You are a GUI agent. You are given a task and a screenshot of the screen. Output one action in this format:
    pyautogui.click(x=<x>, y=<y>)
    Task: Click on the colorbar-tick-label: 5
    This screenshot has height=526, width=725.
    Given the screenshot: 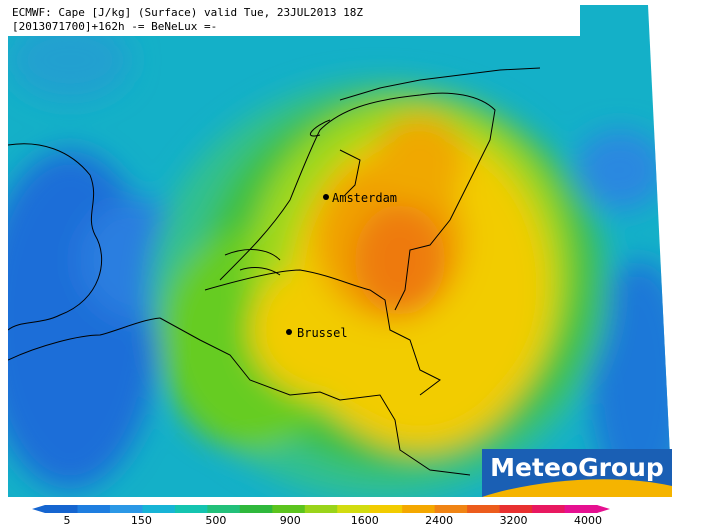 What is the action you would take?
    pyautogui.click(x=67, y=520)
    